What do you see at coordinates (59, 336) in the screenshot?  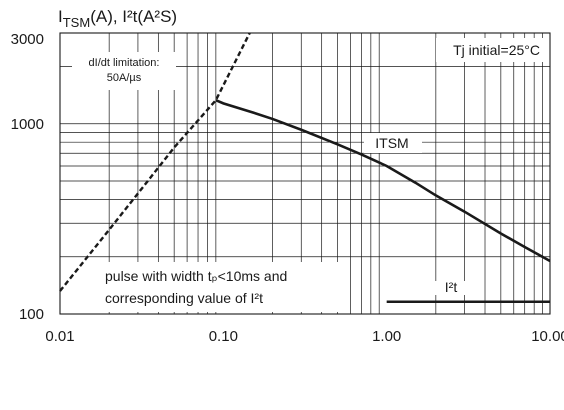 I see `x-tick-label: 0.01` at bounding box center [59, 336].